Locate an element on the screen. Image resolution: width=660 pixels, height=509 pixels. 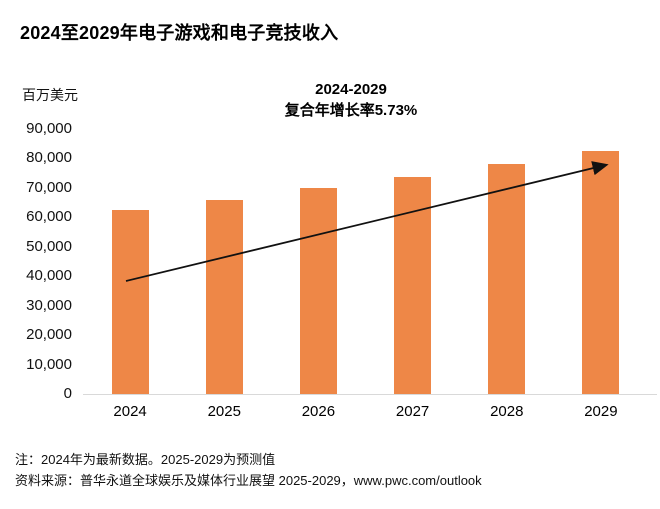
y-tick-10000: 10,000 is located at coordinates (49, 364).